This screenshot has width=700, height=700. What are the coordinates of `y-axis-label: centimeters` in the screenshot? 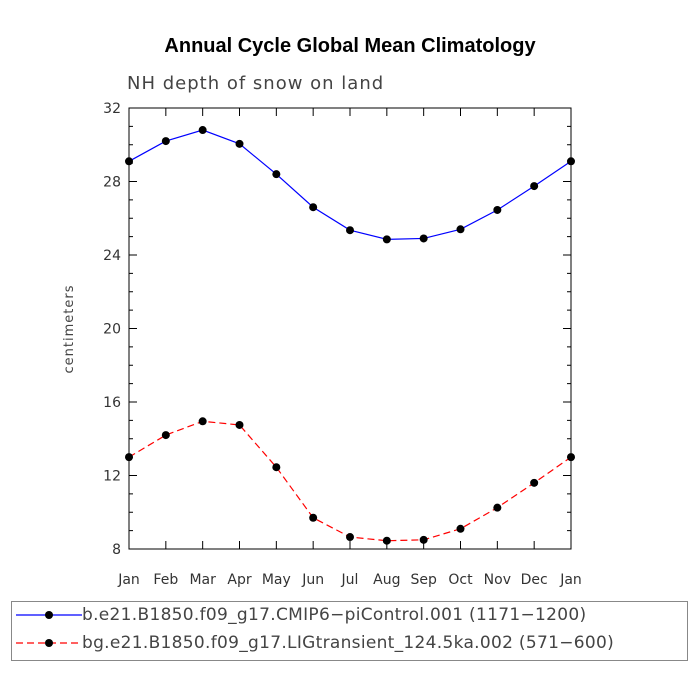 It's located at (69, 329).